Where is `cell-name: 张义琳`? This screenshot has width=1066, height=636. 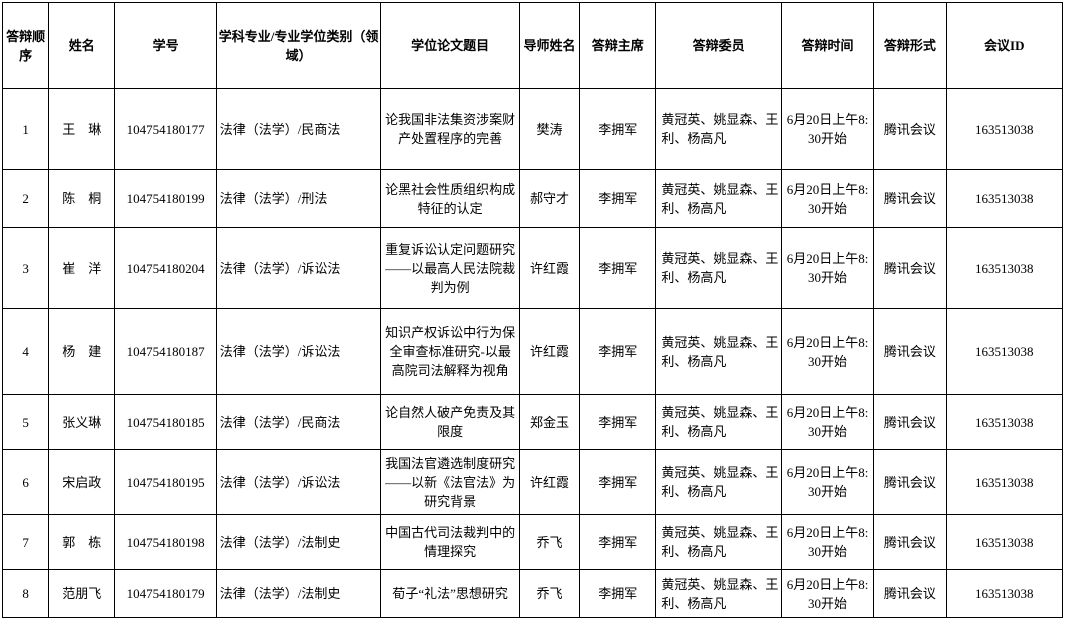 cell-name: 张义琳 is located at coordinates (82, 422).